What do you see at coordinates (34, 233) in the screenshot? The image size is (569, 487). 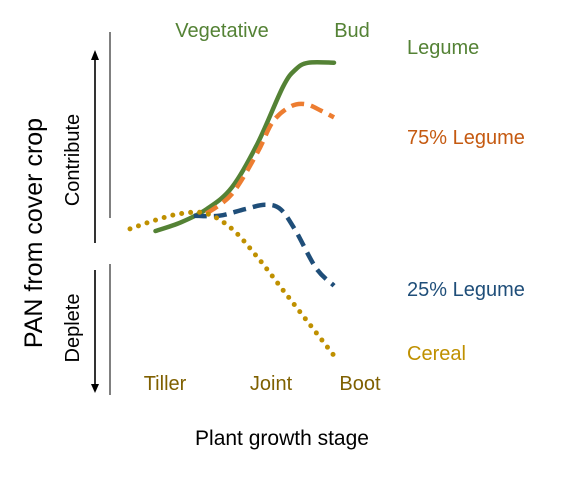 I see `y-axis-label: PAN from cover crop` at bounding box center [34, 233].